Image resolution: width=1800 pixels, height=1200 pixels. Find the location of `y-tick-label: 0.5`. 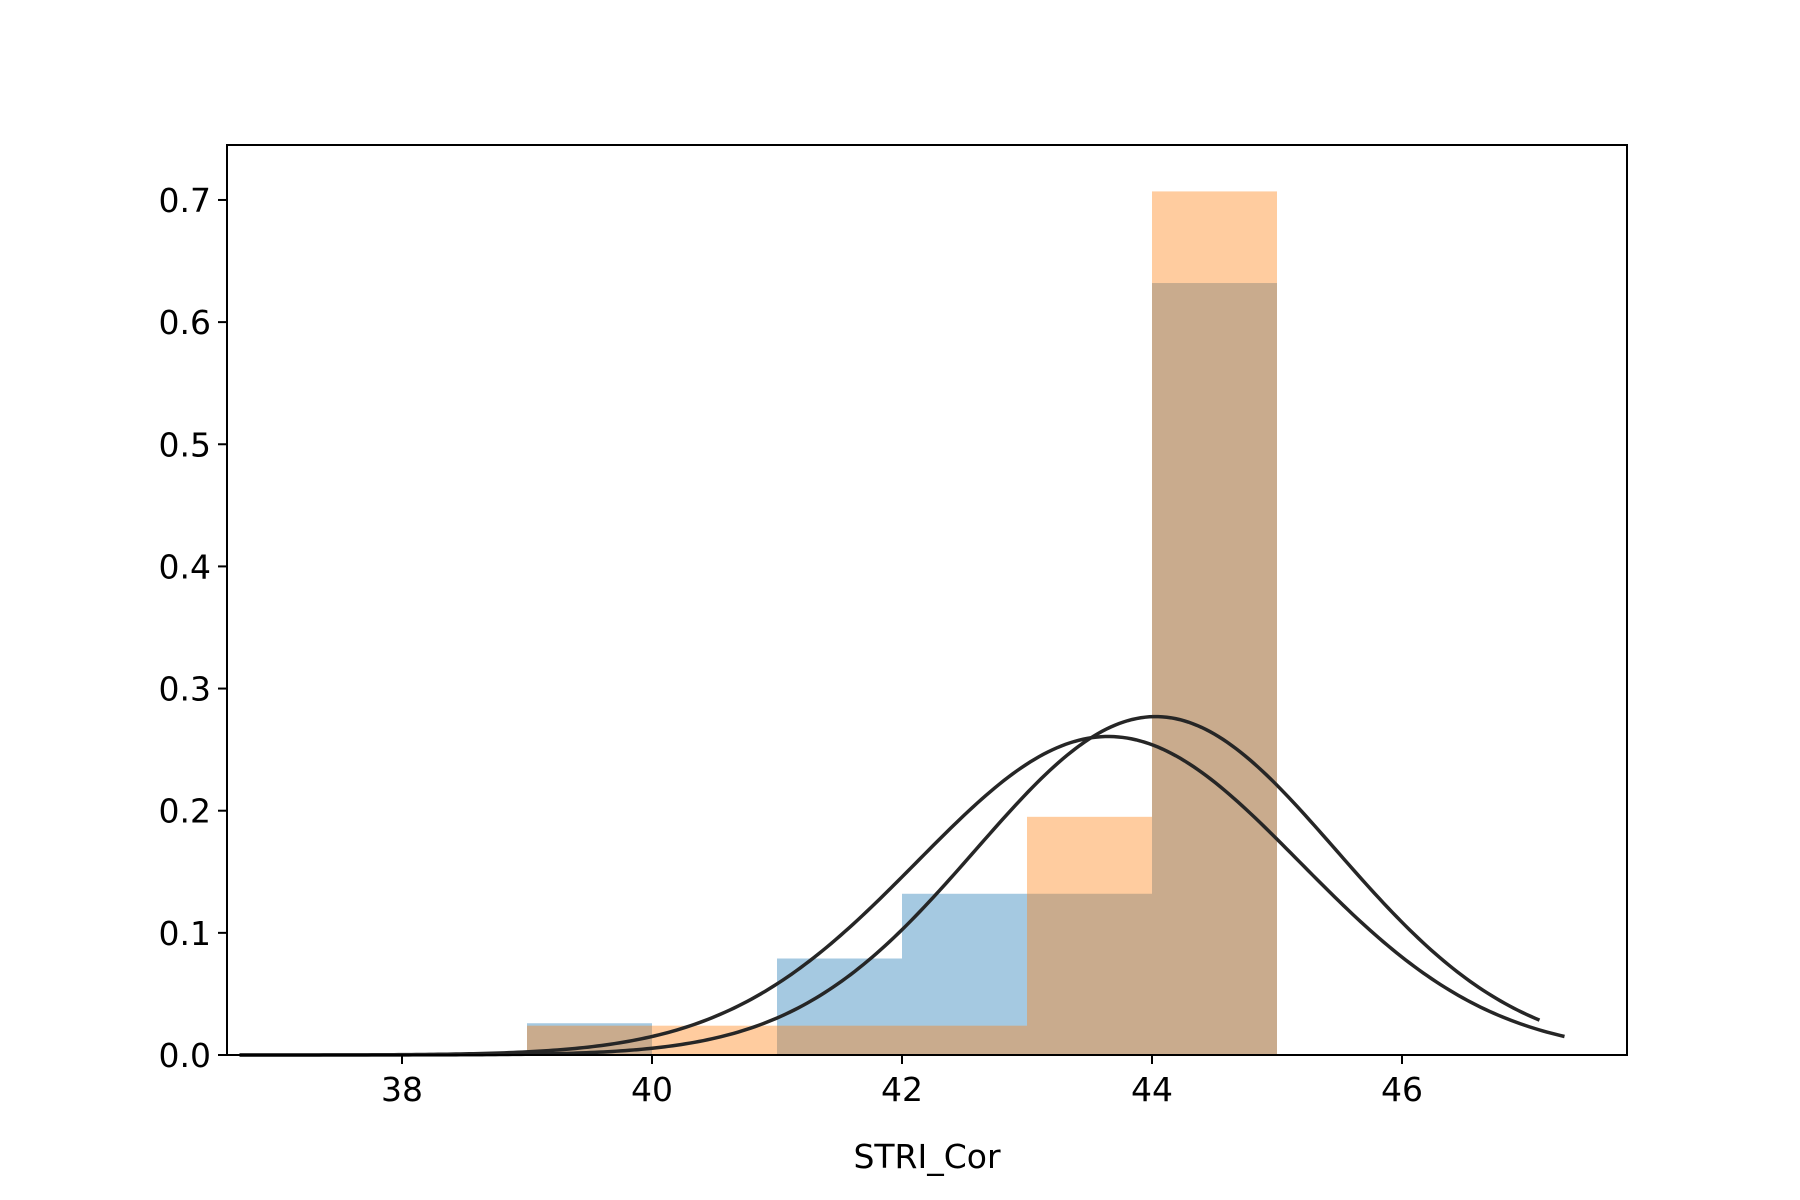

y-tick-label: 0.5 is located at coordinates (185, 444).